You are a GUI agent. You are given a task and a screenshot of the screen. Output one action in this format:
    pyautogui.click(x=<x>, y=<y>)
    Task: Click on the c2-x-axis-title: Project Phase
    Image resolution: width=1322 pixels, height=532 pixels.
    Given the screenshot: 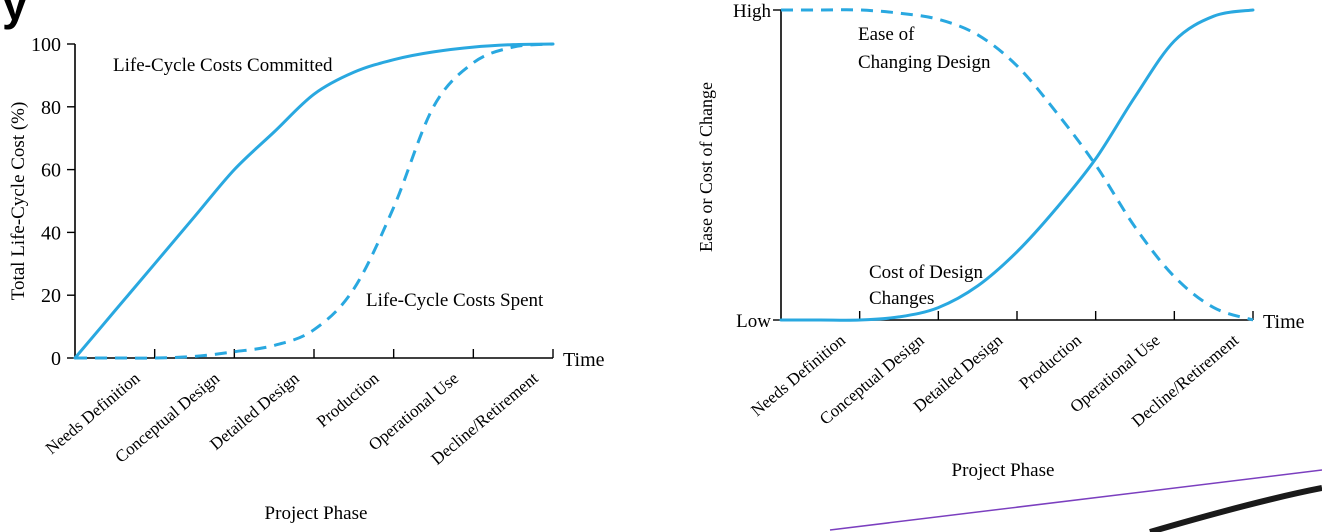 What is the action you would take?
    pyautogui.click(x=1003, y=470)
    